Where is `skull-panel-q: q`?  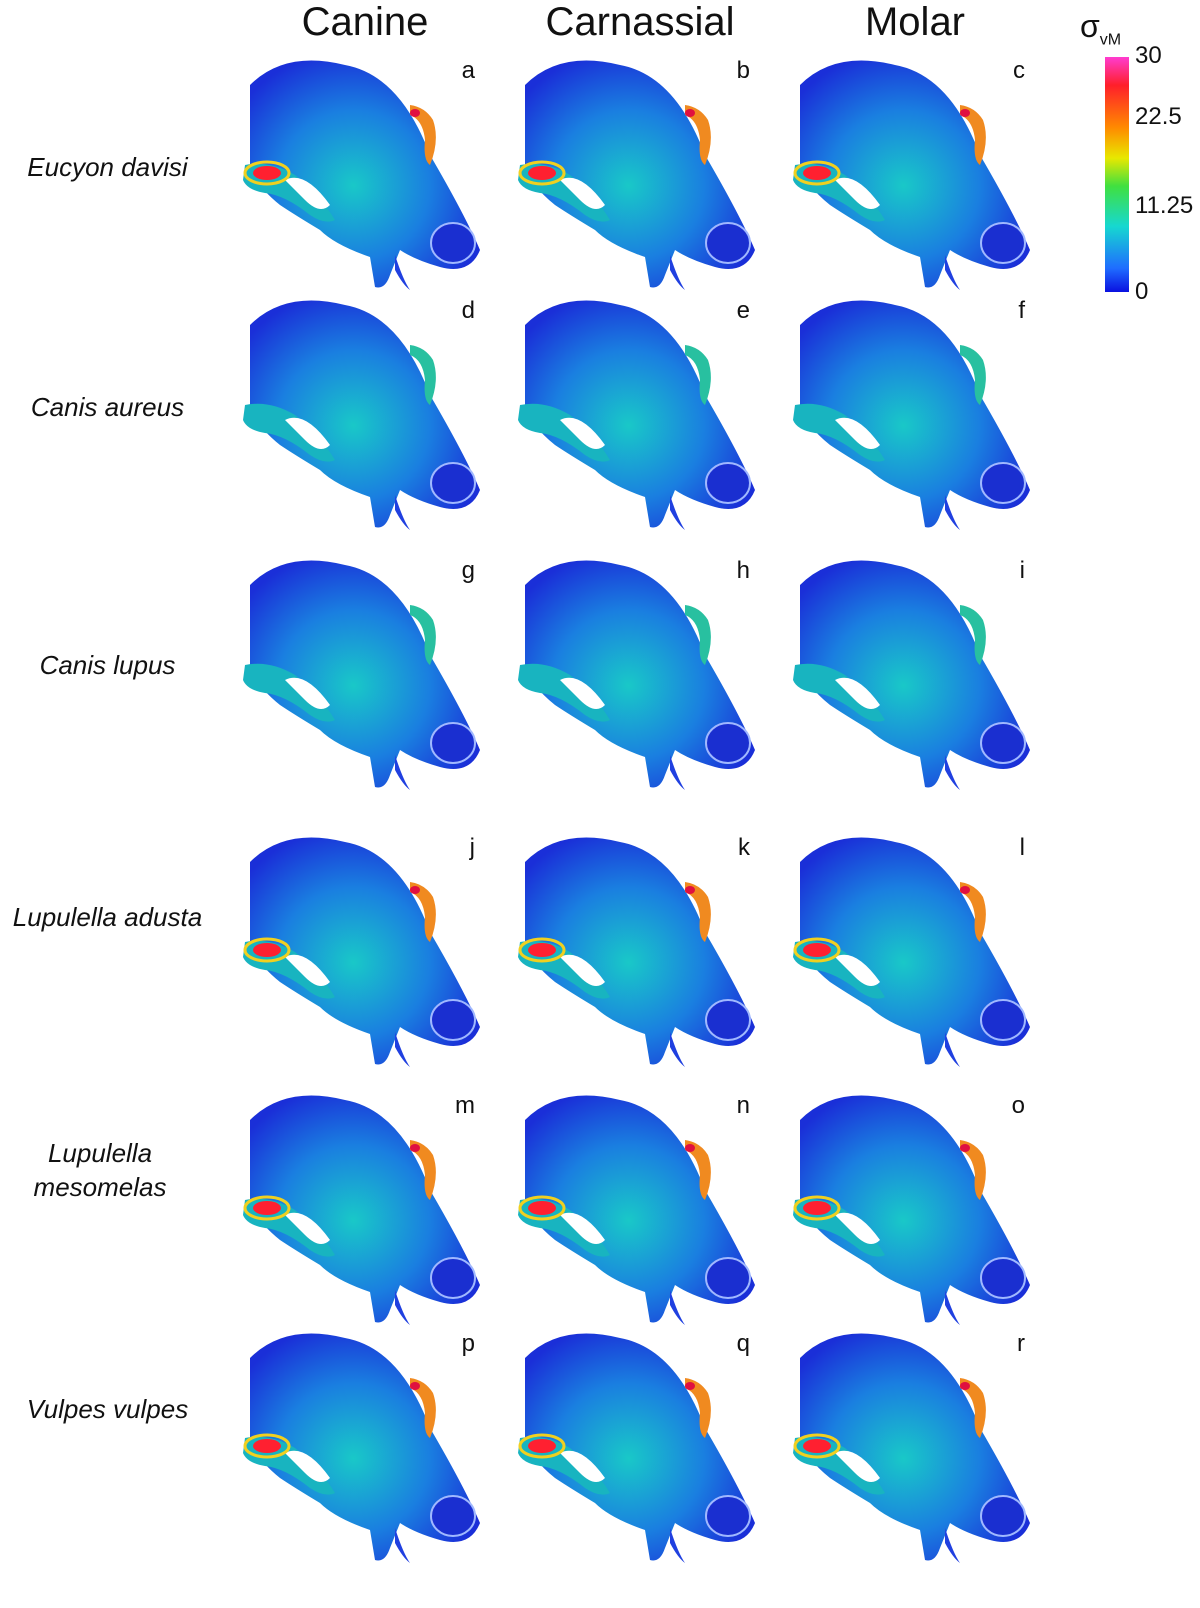
skull-panel-q: q is located at coordinates (640, 1443).